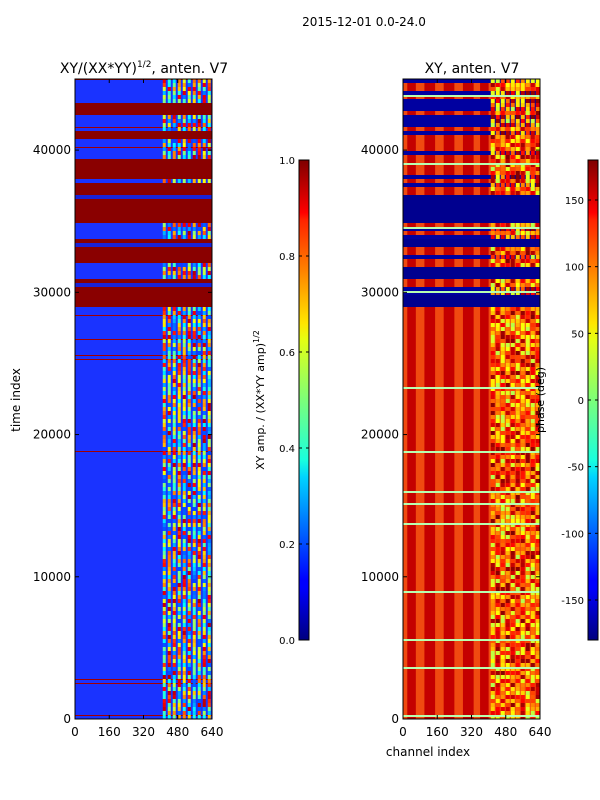  What do you see at coordinates (403, 732) in the screenshot?
I see `x-tick-label: 0` at bounding box center [403, 732].